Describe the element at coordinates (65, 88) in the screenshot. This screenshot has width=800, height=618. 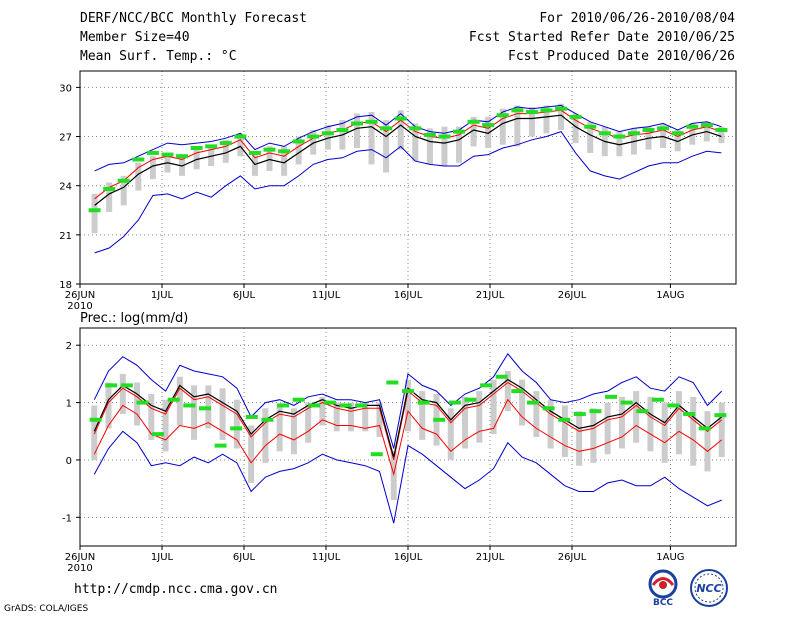
I see `y-tick-label: 30` at that location.